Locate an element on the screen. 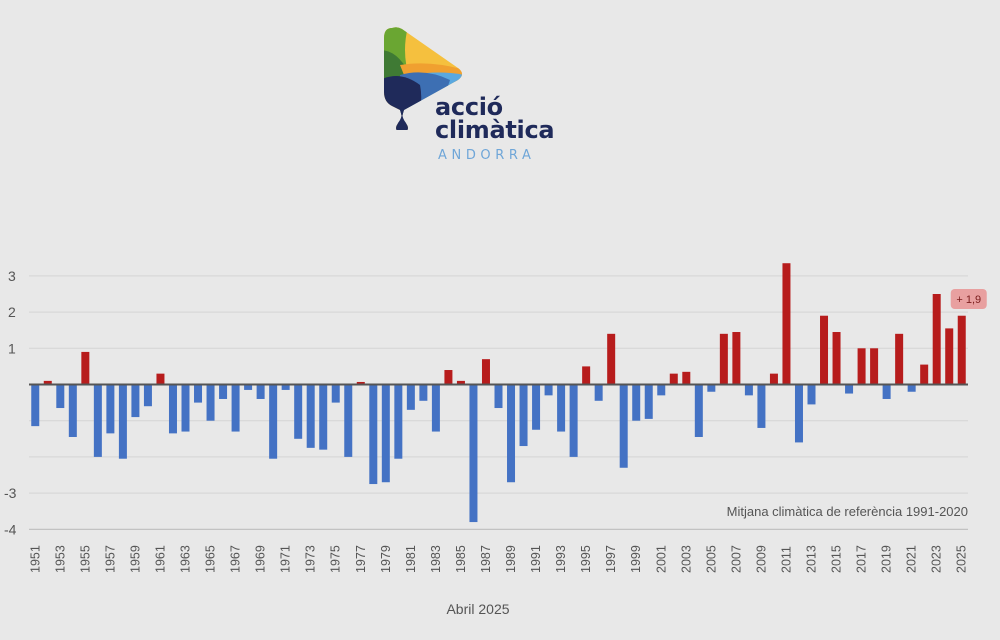  chart-caption: Abril 2025 is located at coordinates (477, 609).